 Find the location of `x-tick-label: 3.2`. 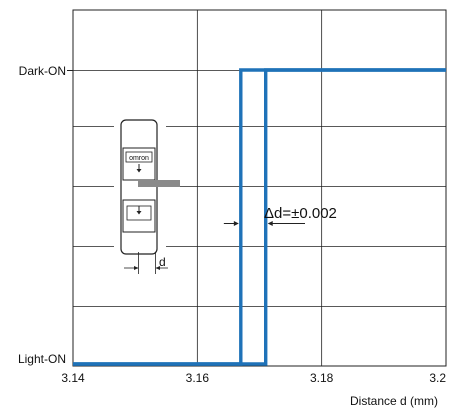

x-tick-label: 3.2 is located at coordinates (437, 378).